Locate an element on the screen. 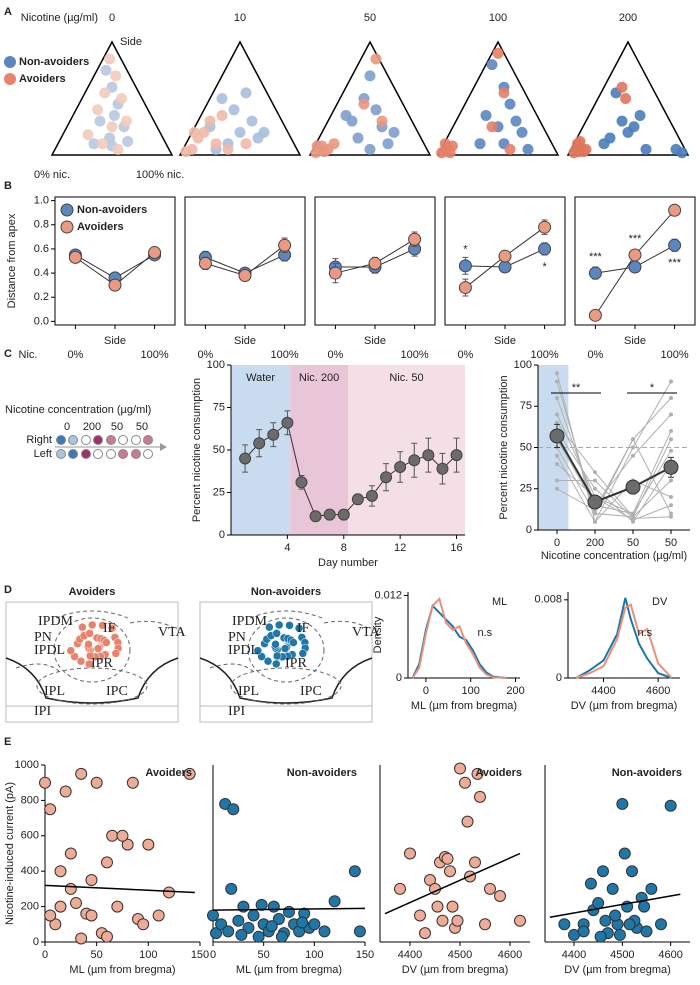  protocol-title: Nicotine concentration (µg/ml) is located at coordinates (78, 410).